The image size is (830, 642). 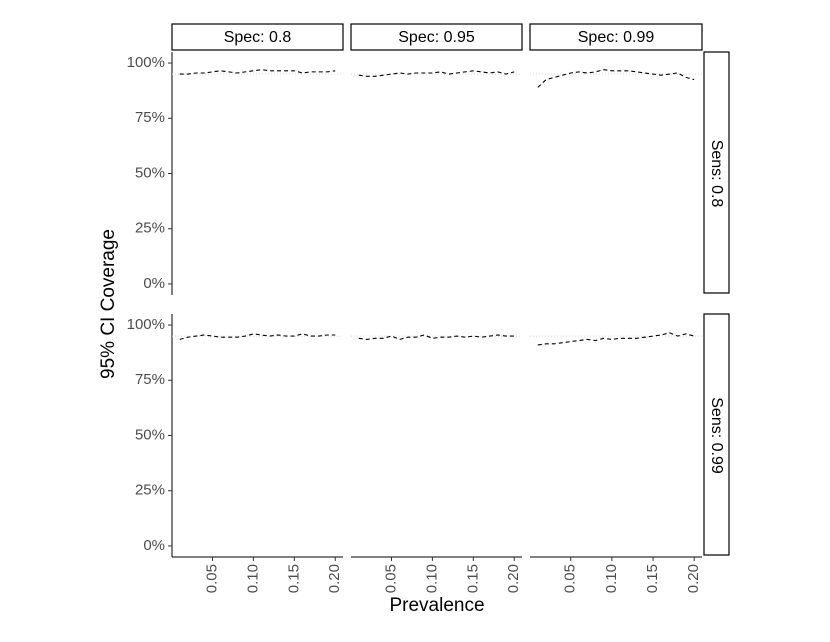 I want to click on strip-label: Spec: 0.99, so click(x=616, y=37).